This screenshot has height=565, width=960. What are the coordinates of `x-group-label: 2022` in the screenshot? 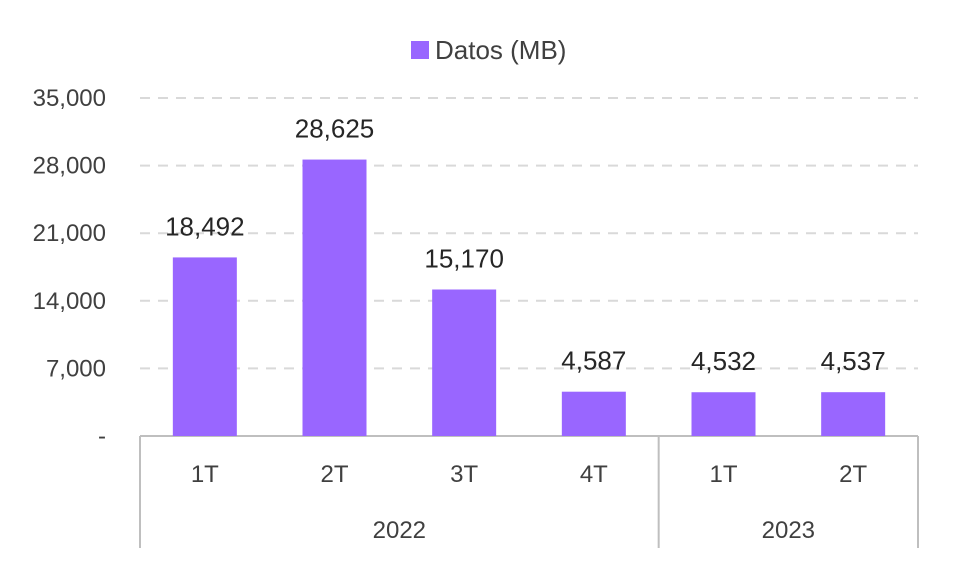 It's located at (399, 530).